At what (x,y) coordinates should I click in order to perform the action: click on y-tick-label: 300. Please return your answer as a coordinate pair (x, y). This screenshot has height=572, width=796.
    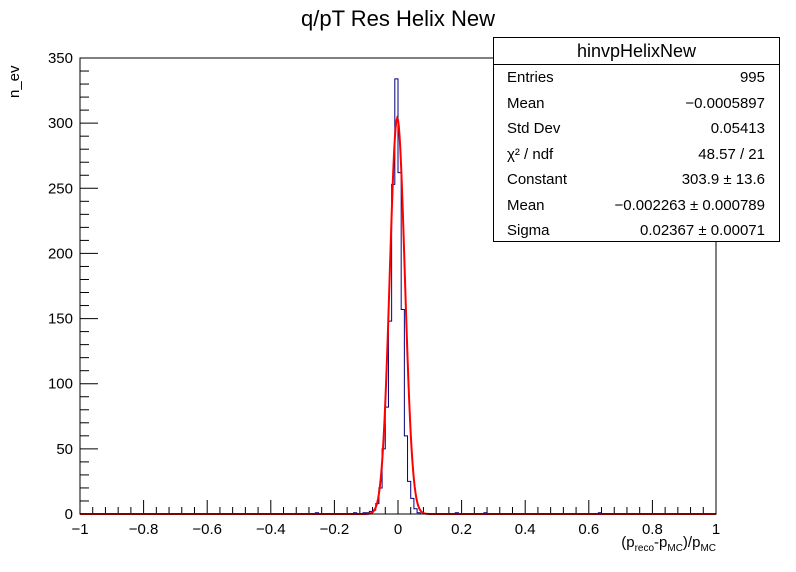
    Looking at the image, I should click on (60, 123).